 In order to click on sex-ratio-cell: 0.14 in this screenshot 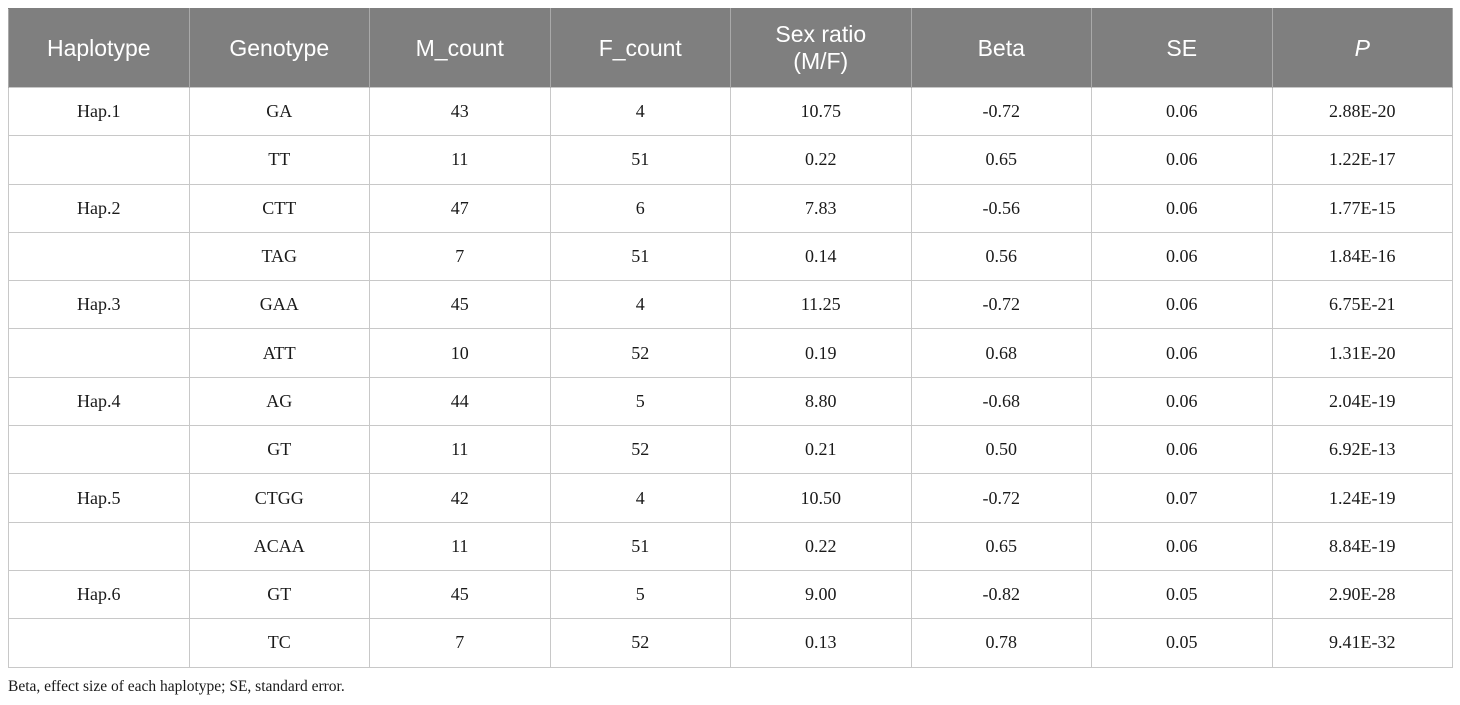, I will do `click(821, 256)`.